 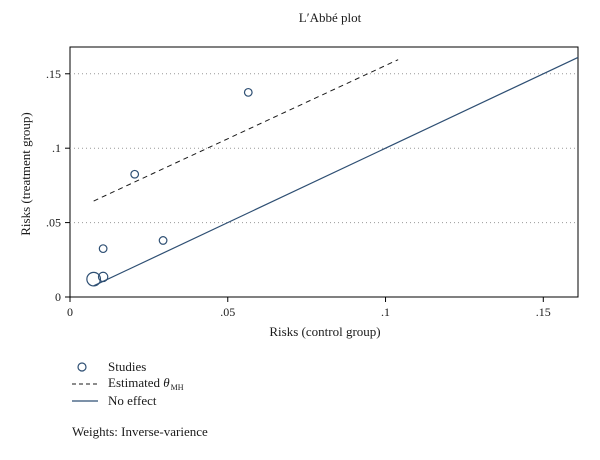 What do you see at coordinates (177, 387) in the screenshot?
I see `mh-subscript: MH` at bounding box center [177, 387].